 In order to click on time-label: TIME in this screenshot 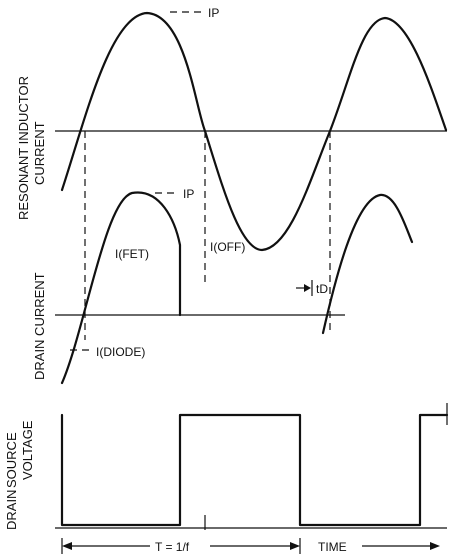, I will do `click(332, 547)`.